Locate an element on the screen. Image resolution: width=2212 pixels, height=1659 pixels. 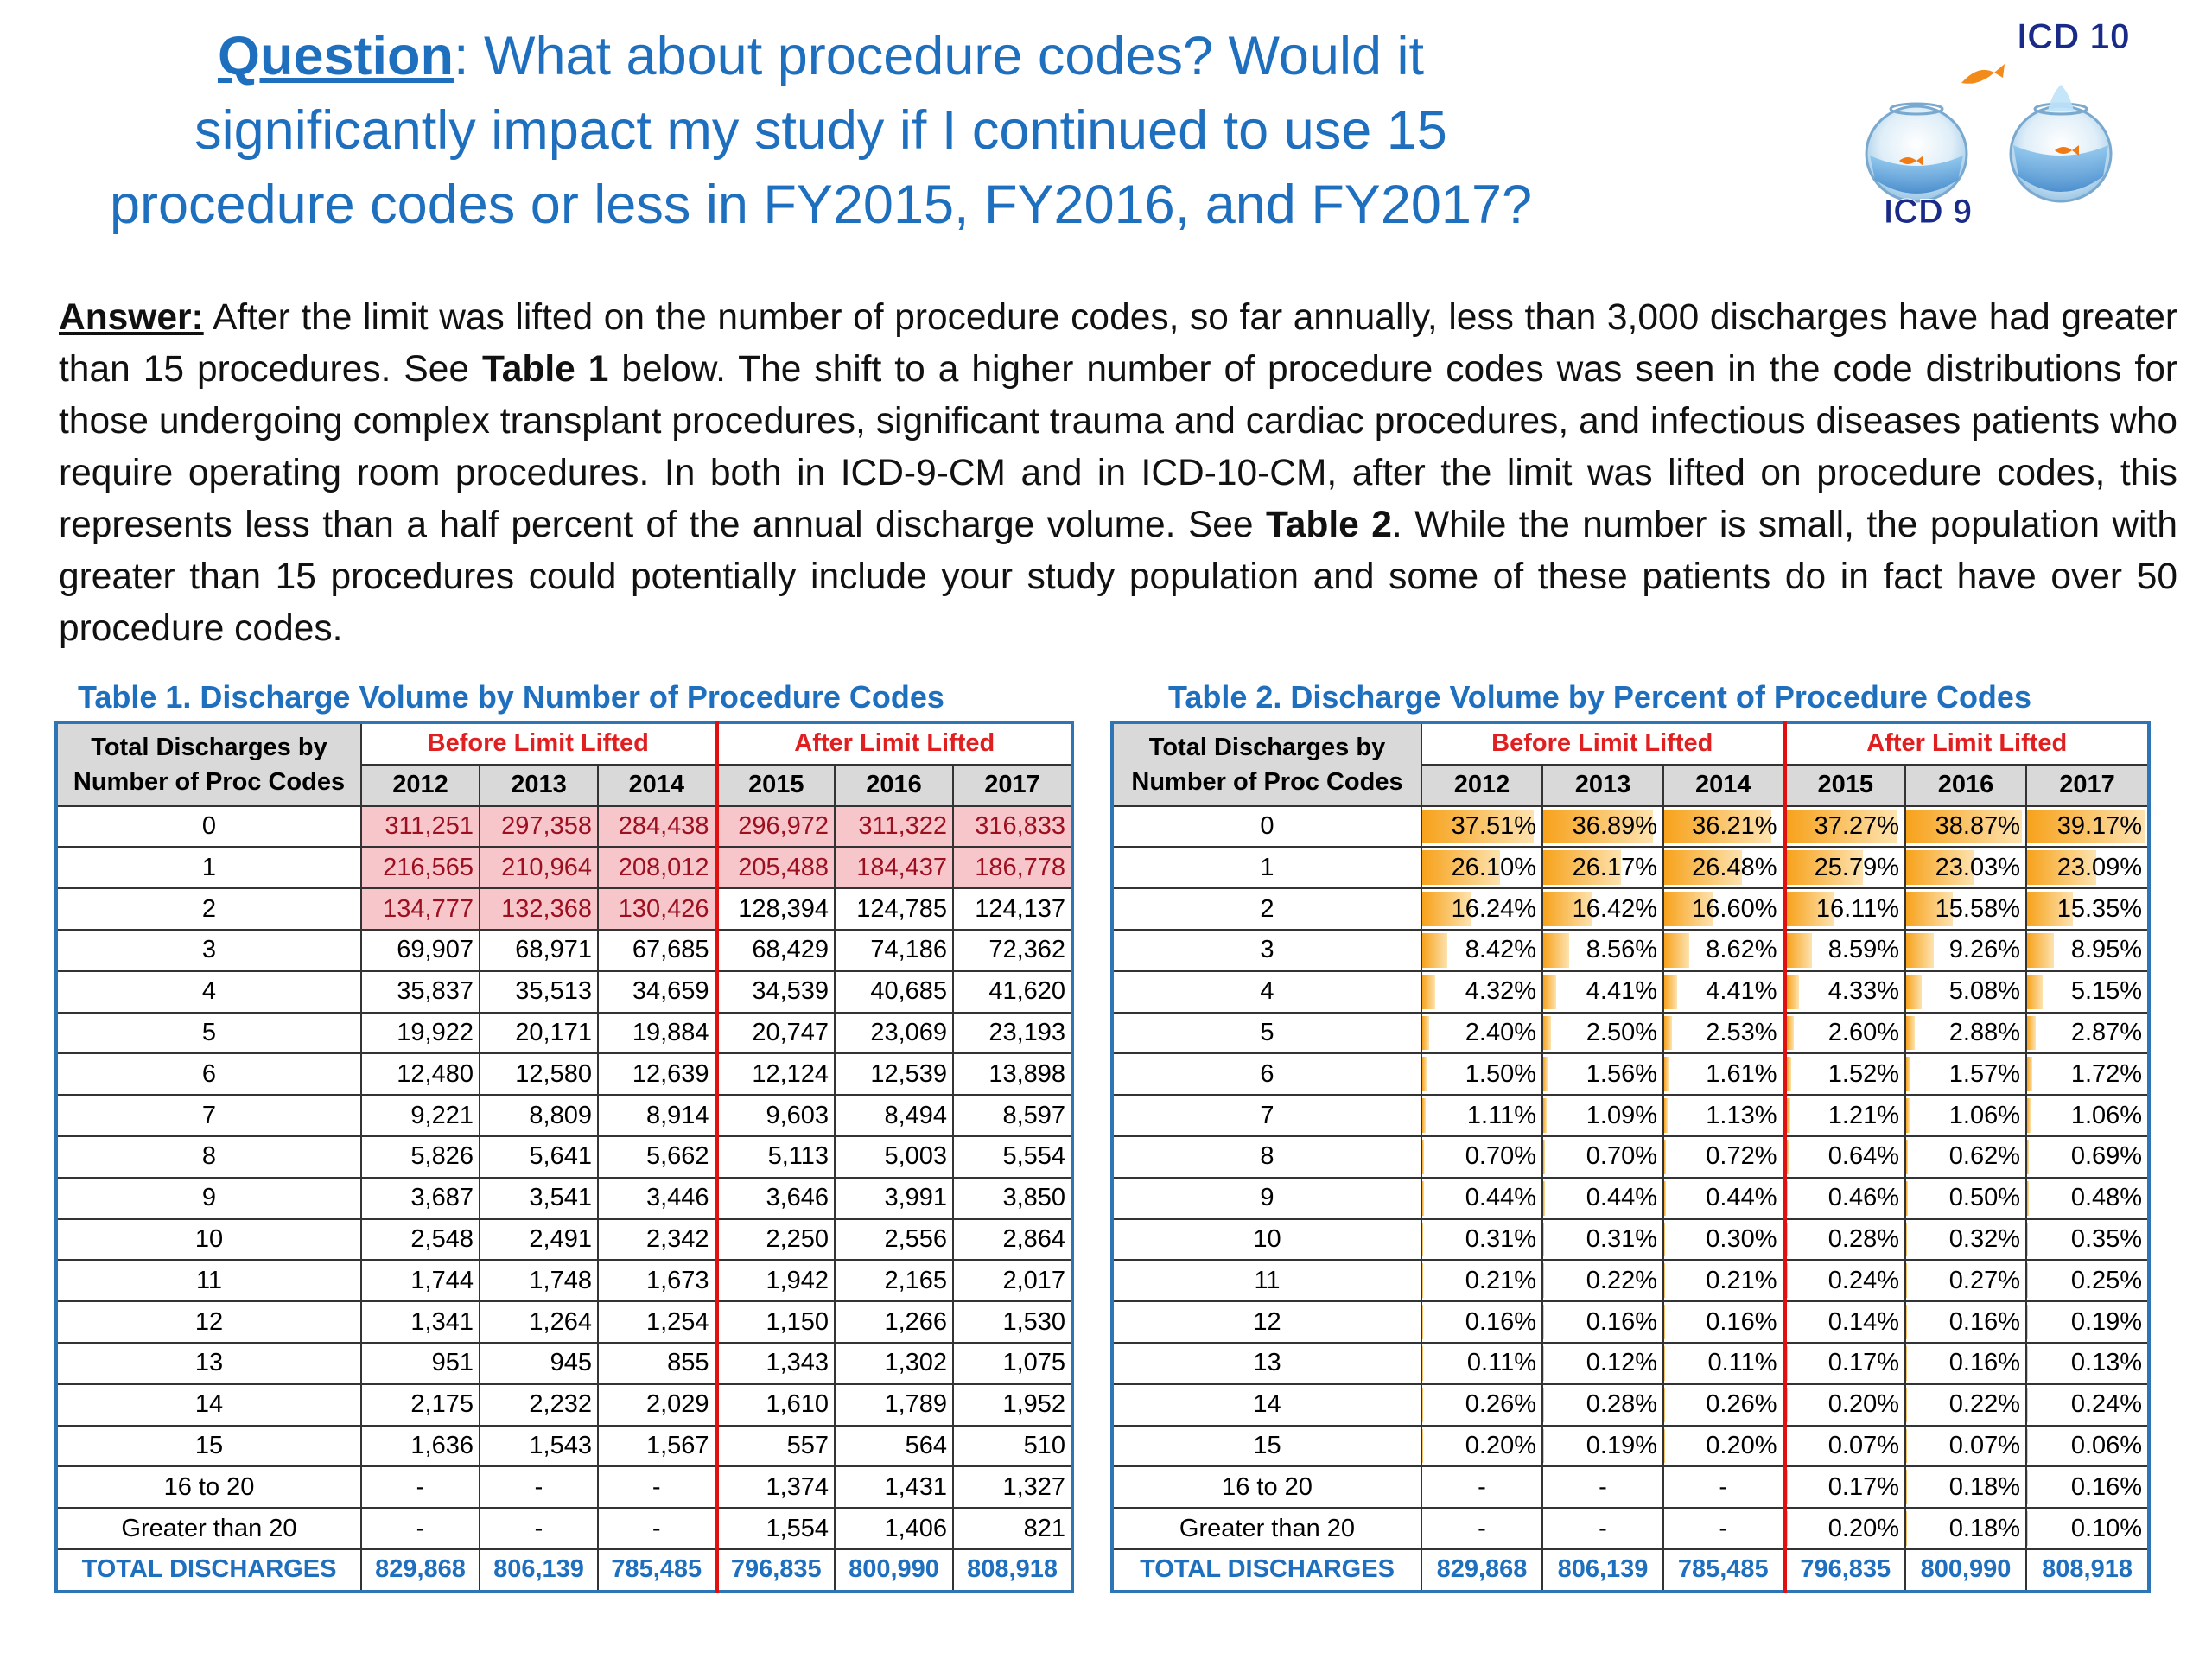
table2-row-label: 13 is located at coordinates (1266, 1363).